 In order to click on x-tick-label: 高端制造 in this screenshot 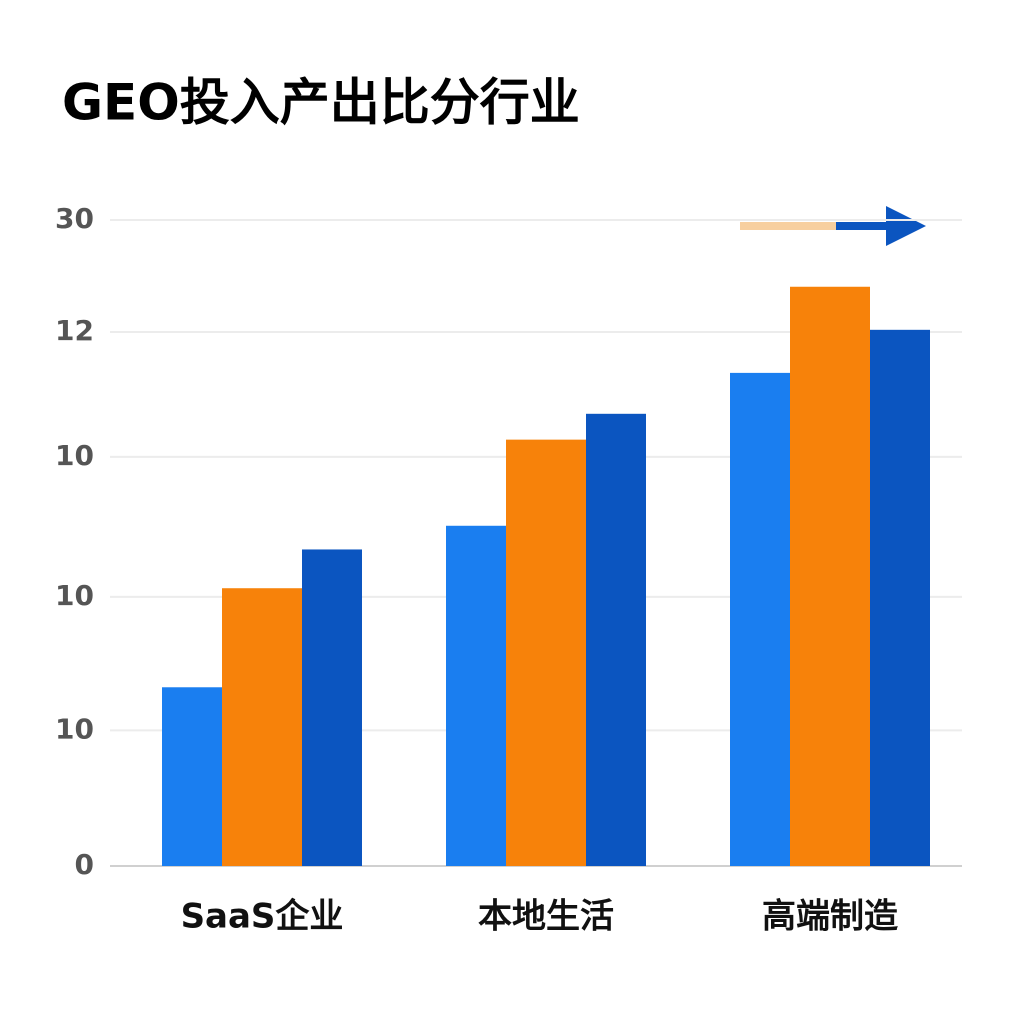, I will do `click(830, 917)`.